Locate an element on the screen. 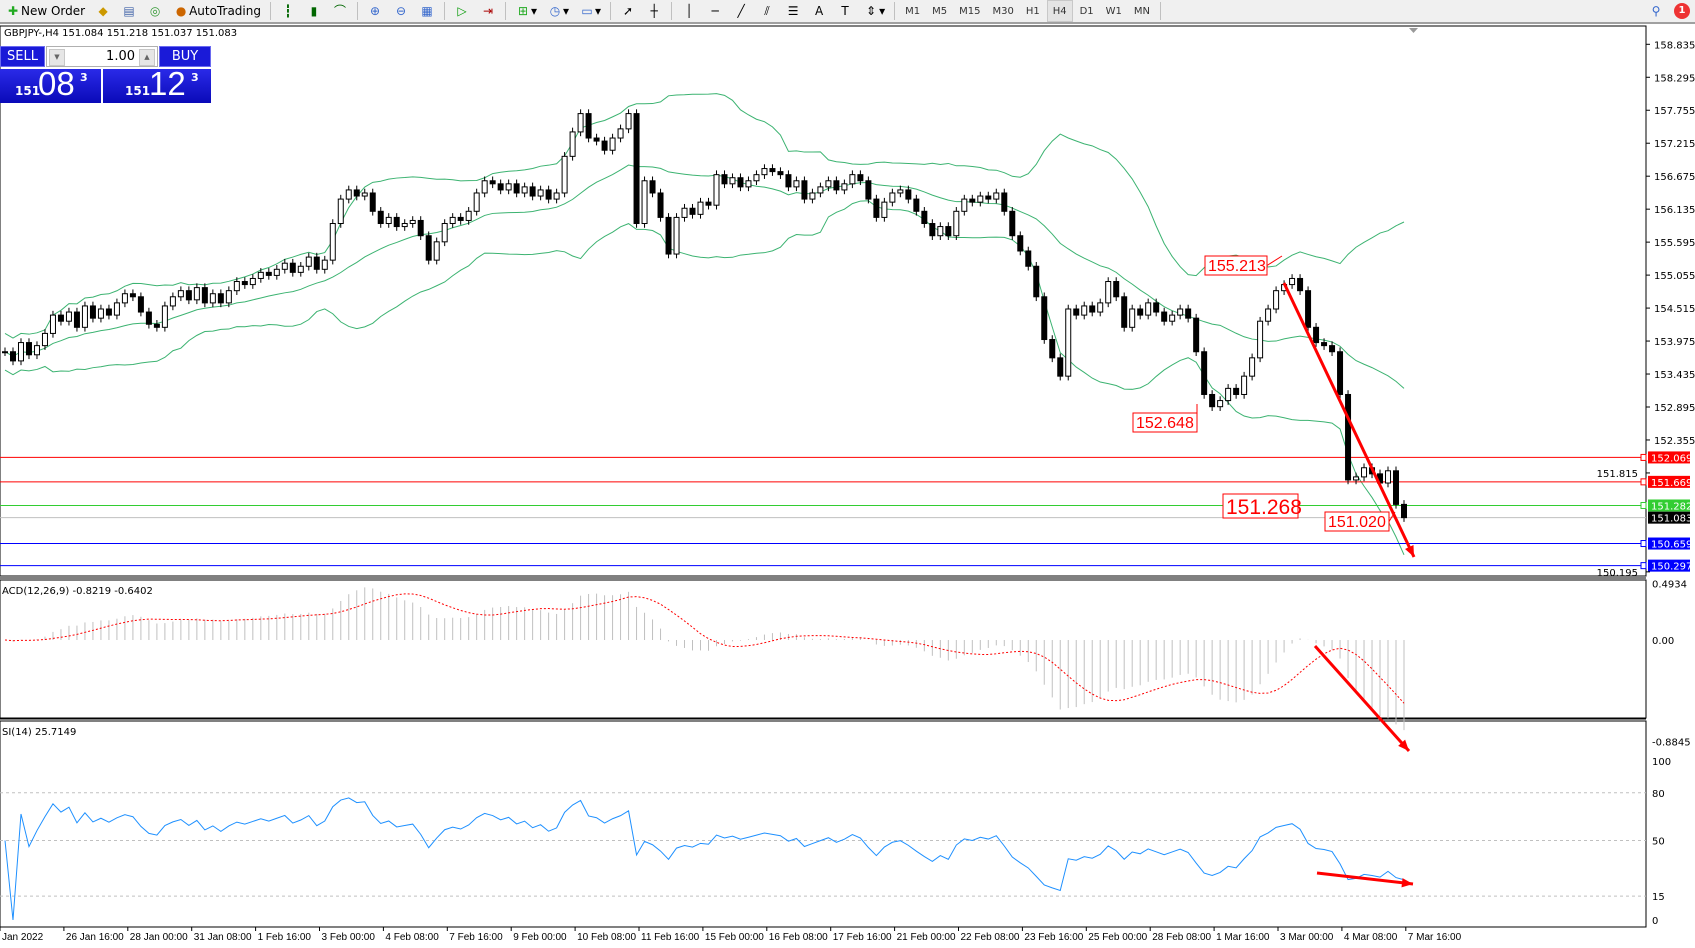  crosshair-button: ┼ is located at coordinates (654, 11).